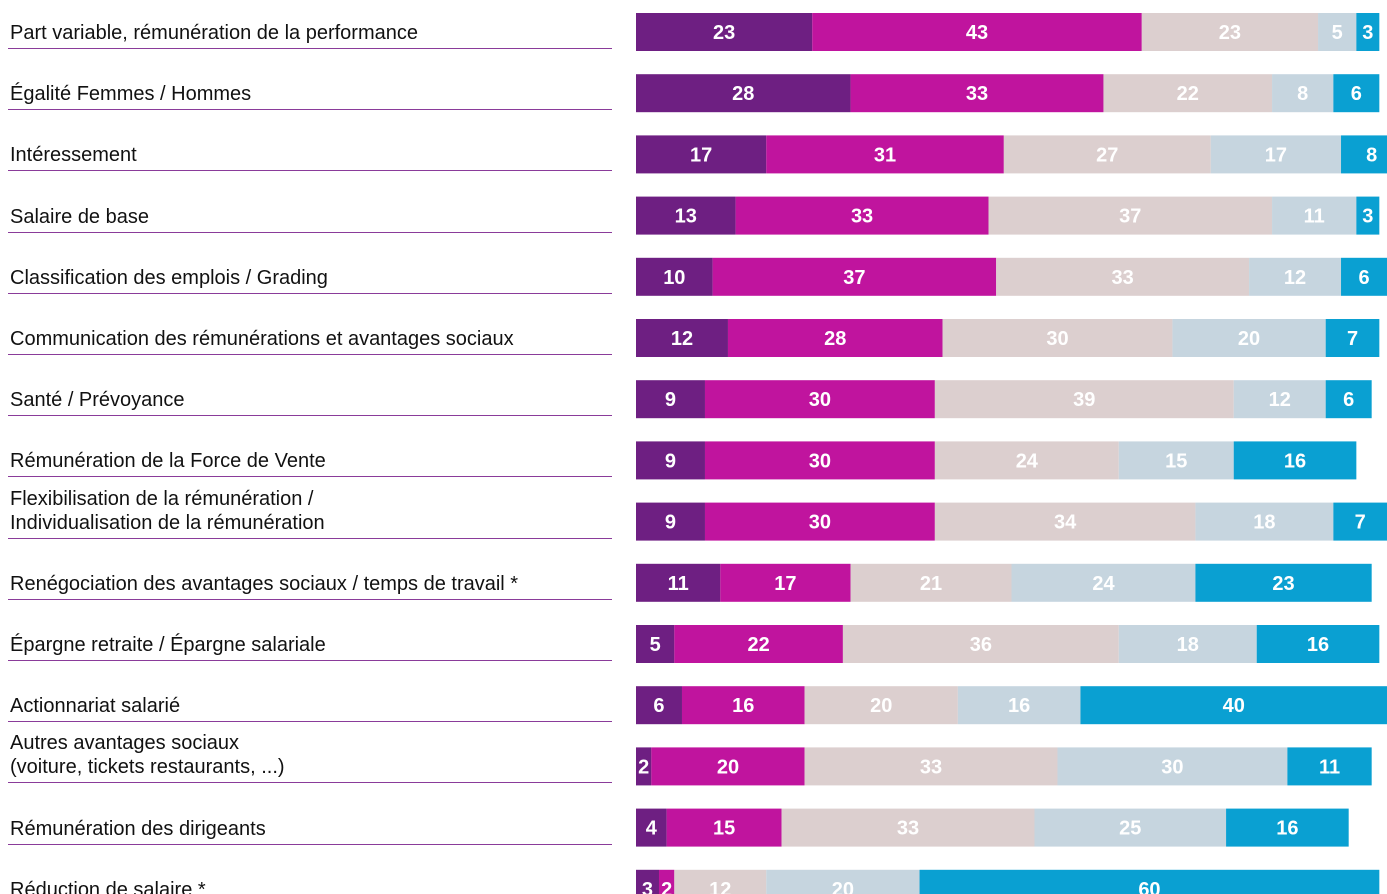  Describe the element at coordinates (670, 400) in the screenshot. I see `value-label: 9` at that location.